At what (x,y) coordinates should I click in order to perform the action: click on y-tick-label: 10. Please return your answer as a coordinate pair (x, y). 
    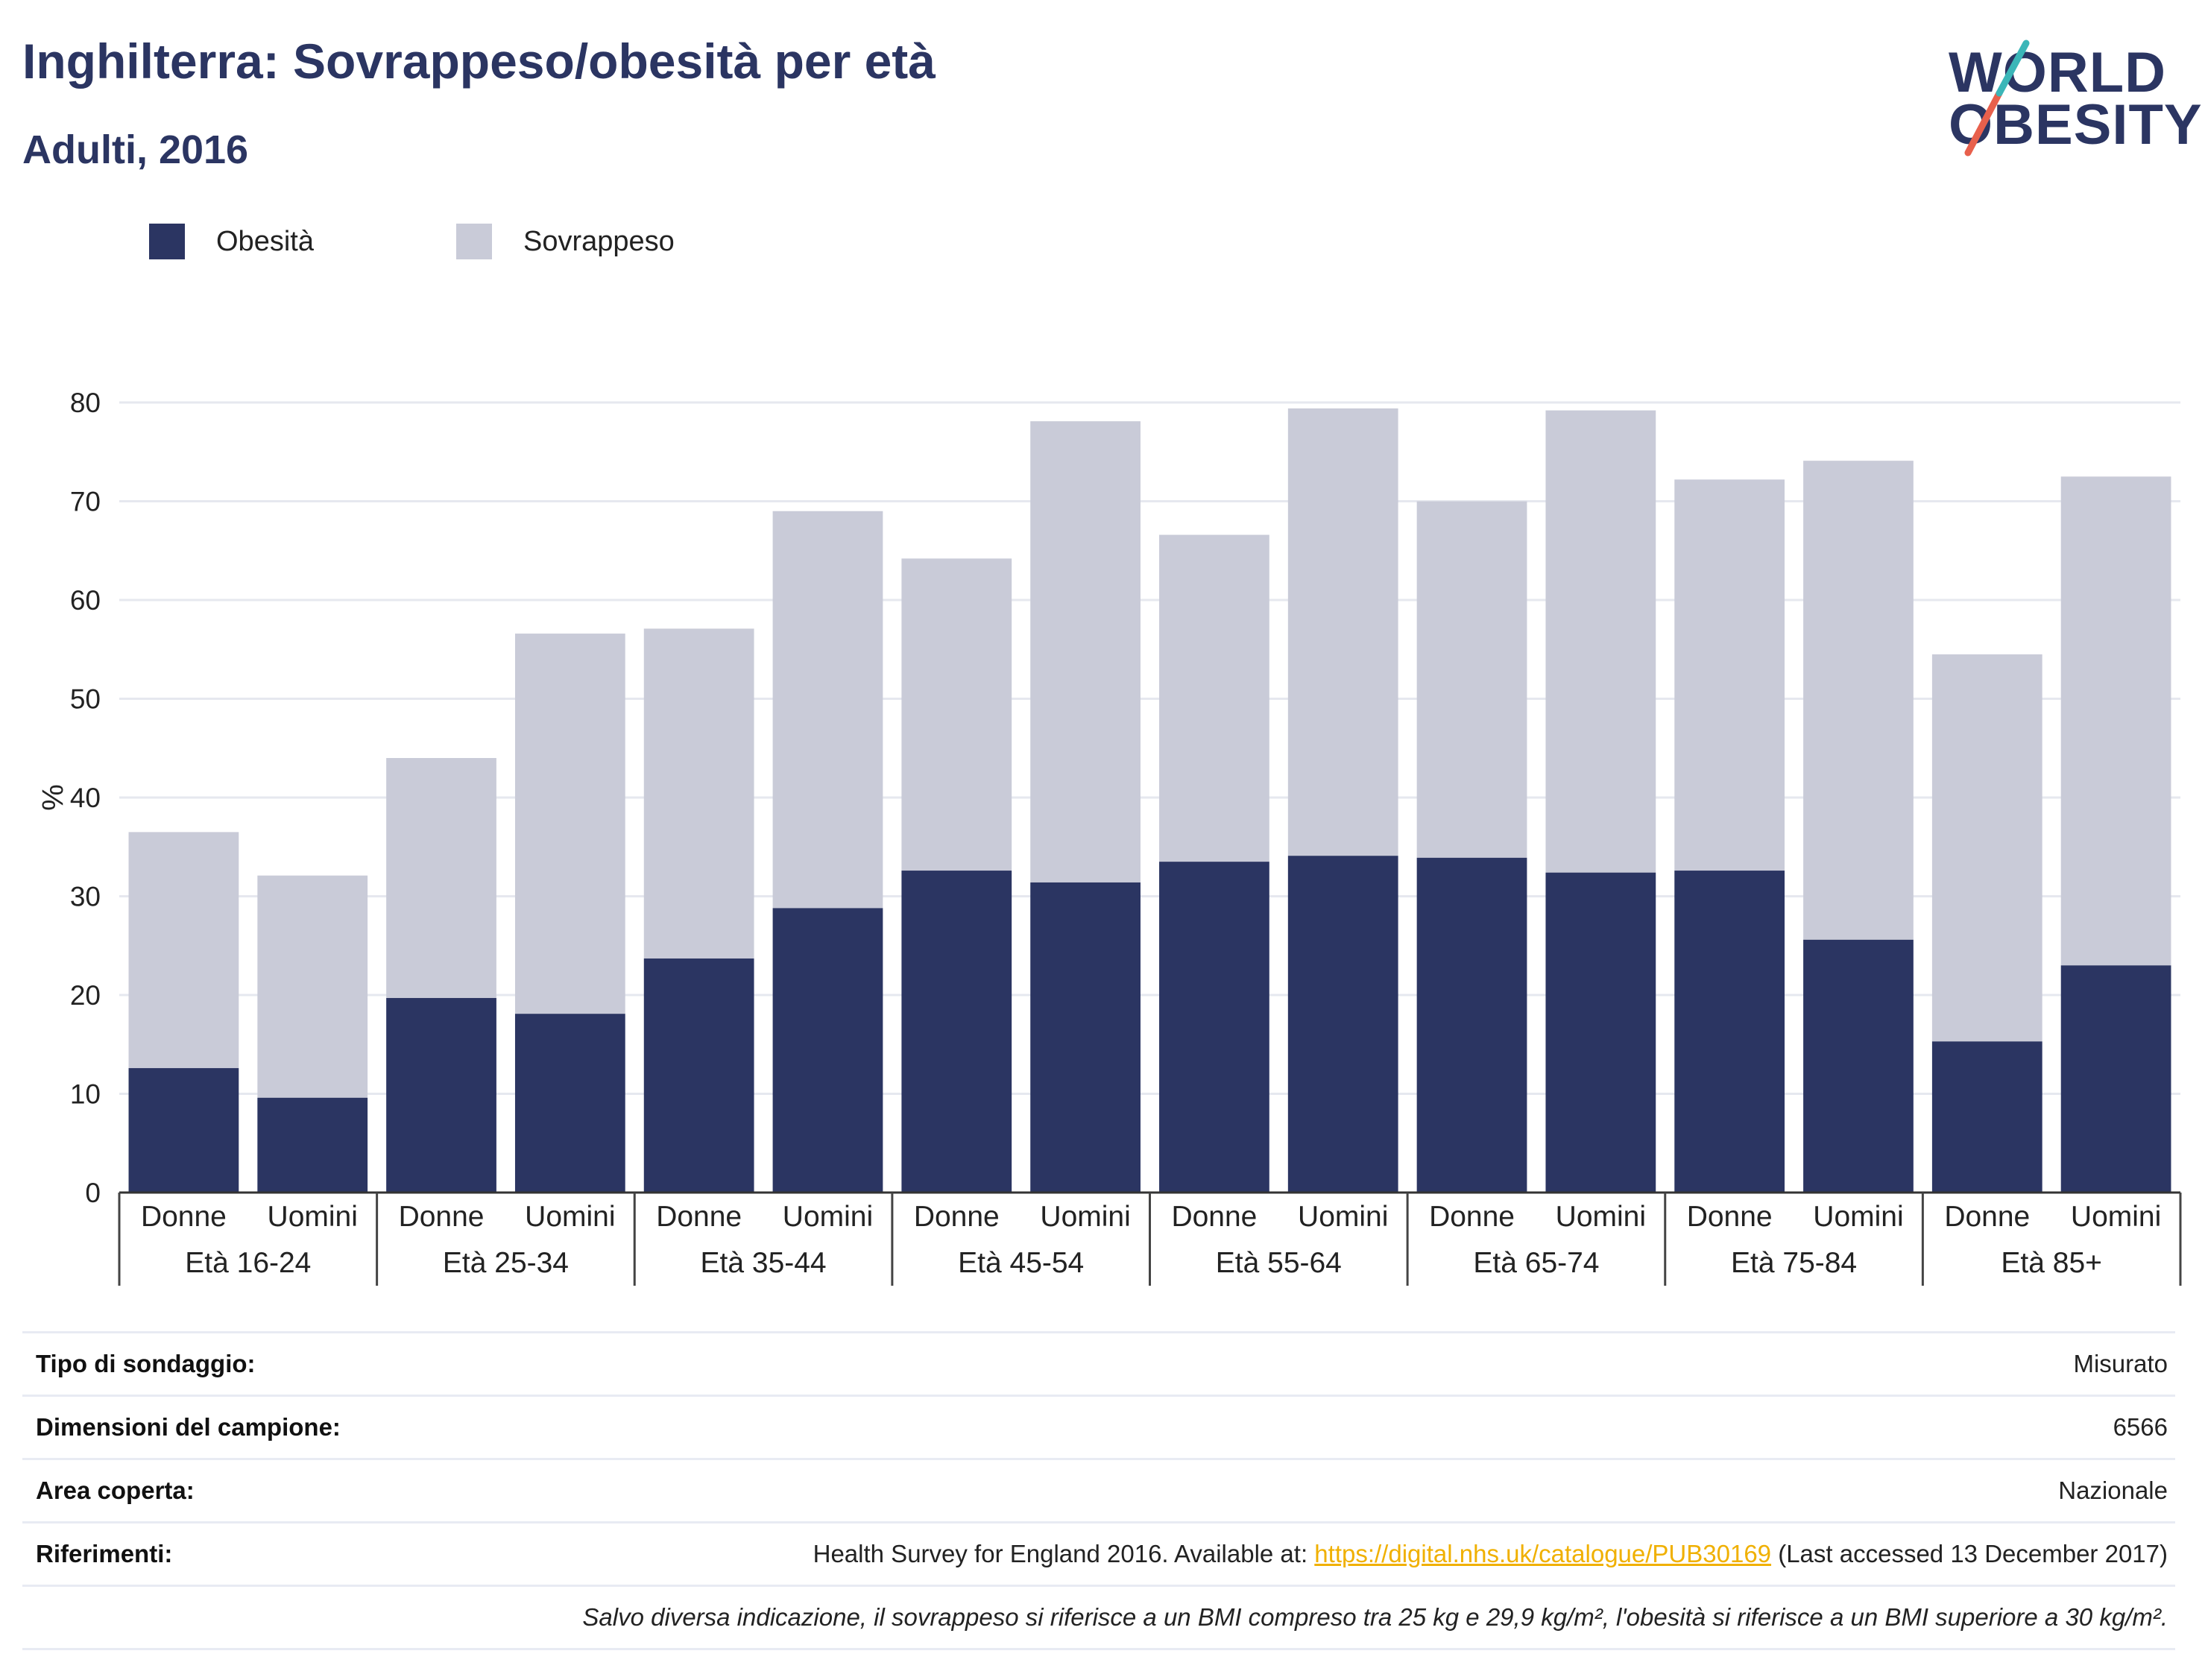
    Looking at the image, I should click on (85, 1094).